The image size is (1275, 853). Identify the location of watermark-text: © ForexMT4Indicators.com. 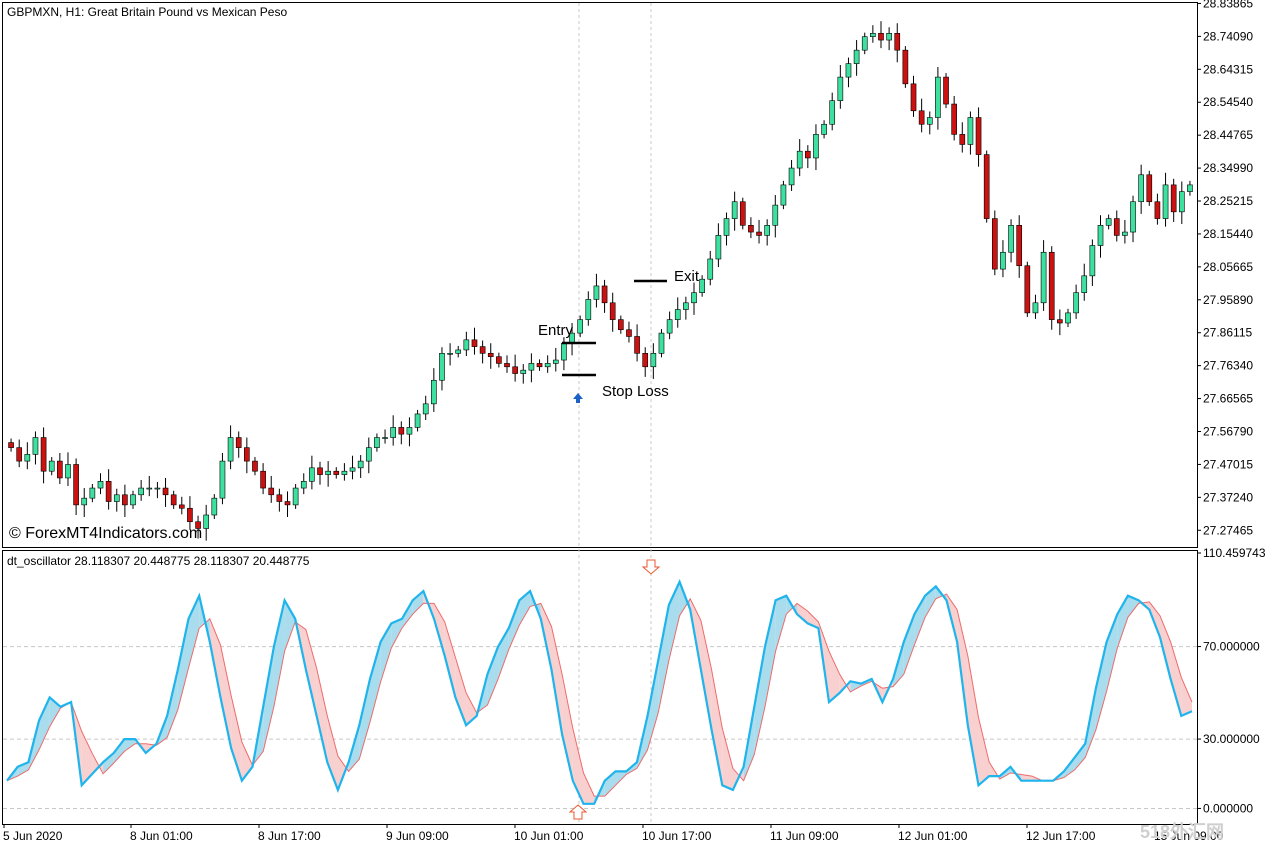
(105, 533).